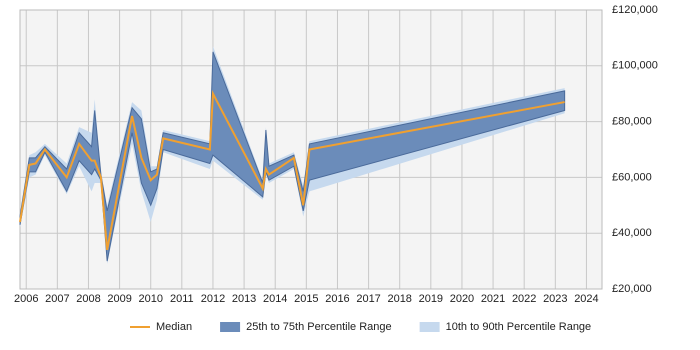 This screenshot has width=700, height=350. What do you see at coordinates (462, 299) in the screenshot?
I see `x-tick-label: 2020` at bounding box center [462, 299].